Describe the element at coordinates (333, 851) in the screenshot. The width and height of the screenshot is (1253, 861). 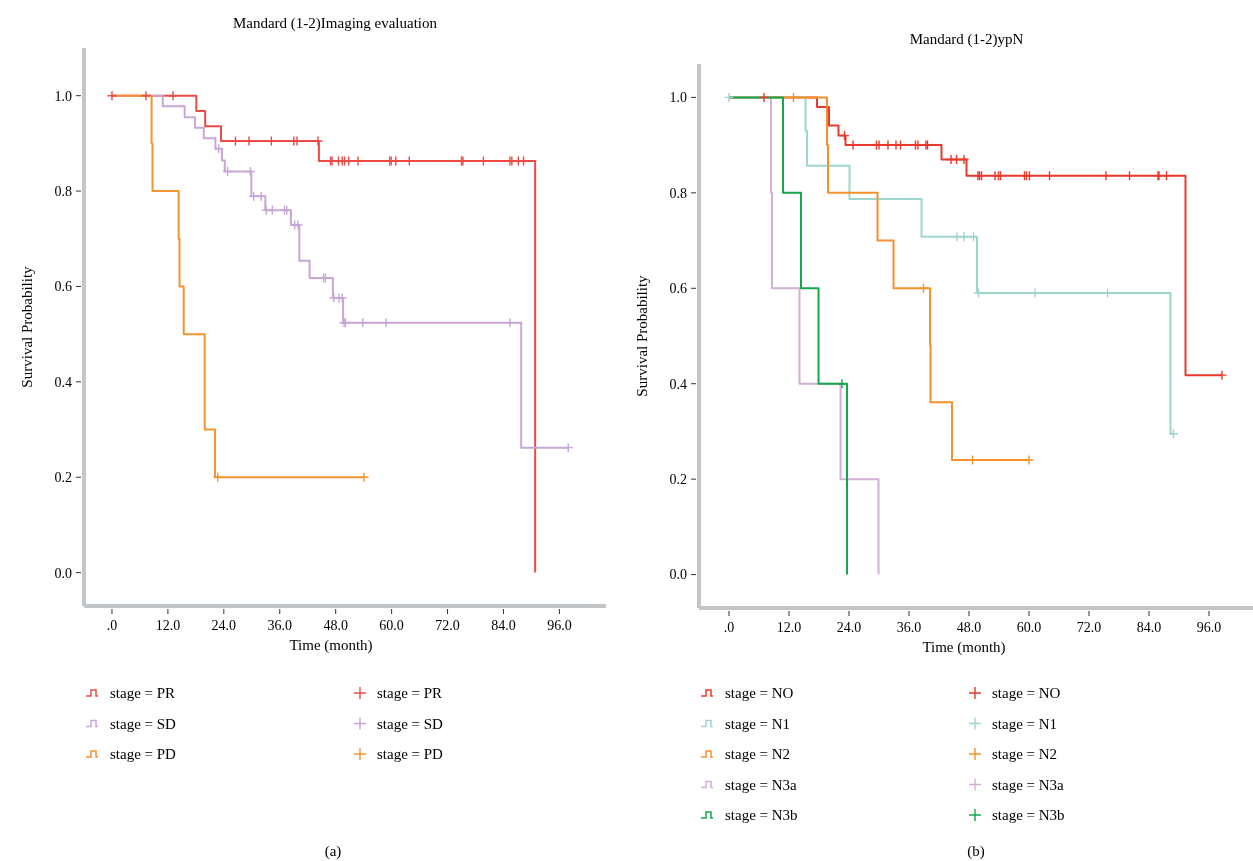
I see `text: (a)` at that location.